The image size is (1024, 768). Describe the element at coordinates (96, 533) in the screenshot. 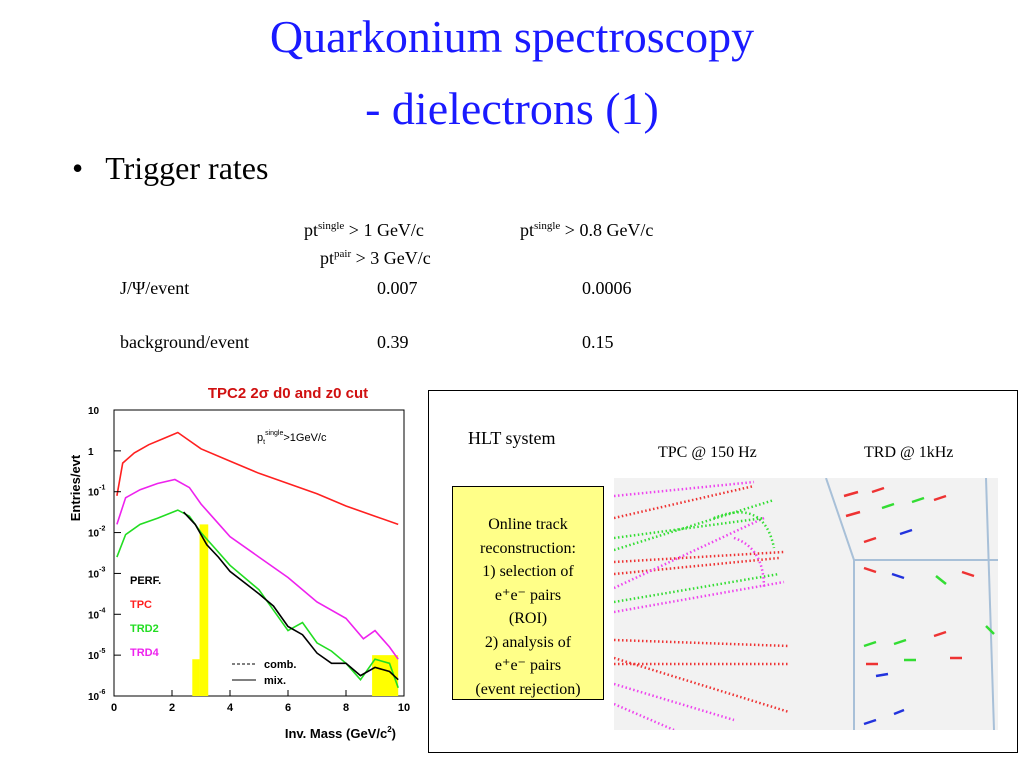

I see `y-tick-label: 10⁻²` at that location.